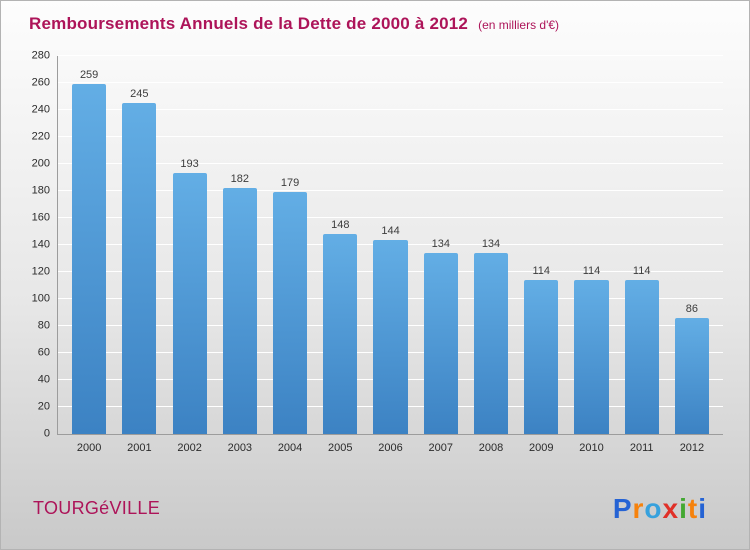 Image resolution: width=750 pixels, height=550 pixels. I want to click on logo-letter: P, so click(622, 508).